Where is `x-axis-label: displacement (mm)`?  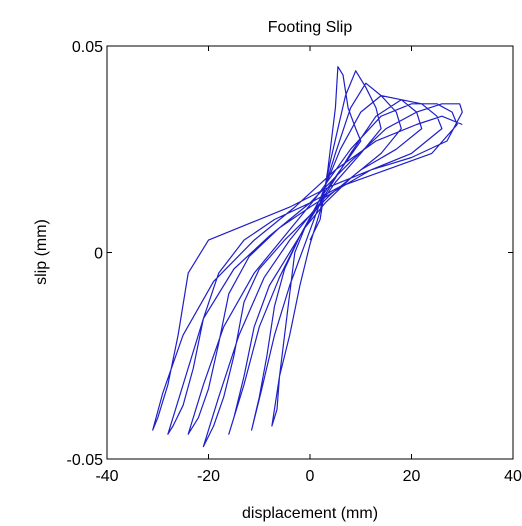 x-axis-label: displacement (mm) is located at coordinates (310, 513).